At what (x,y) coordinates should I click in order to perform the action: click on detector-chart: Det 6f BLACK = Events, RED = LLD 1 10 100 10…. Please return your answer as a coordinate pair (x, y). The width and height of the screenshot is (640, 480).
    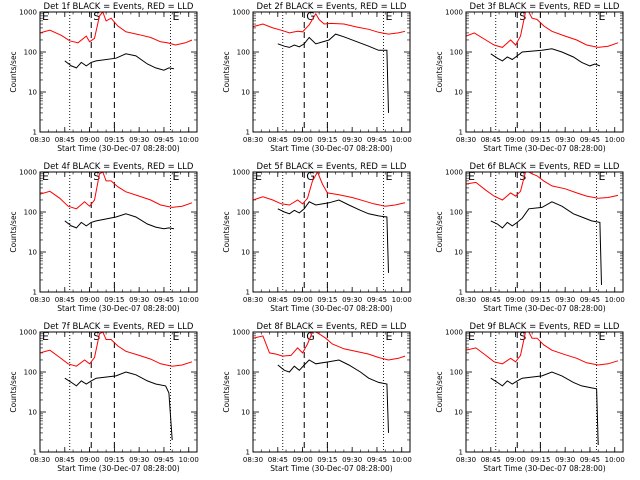
    Looking at the image, I should click on (530, 237).